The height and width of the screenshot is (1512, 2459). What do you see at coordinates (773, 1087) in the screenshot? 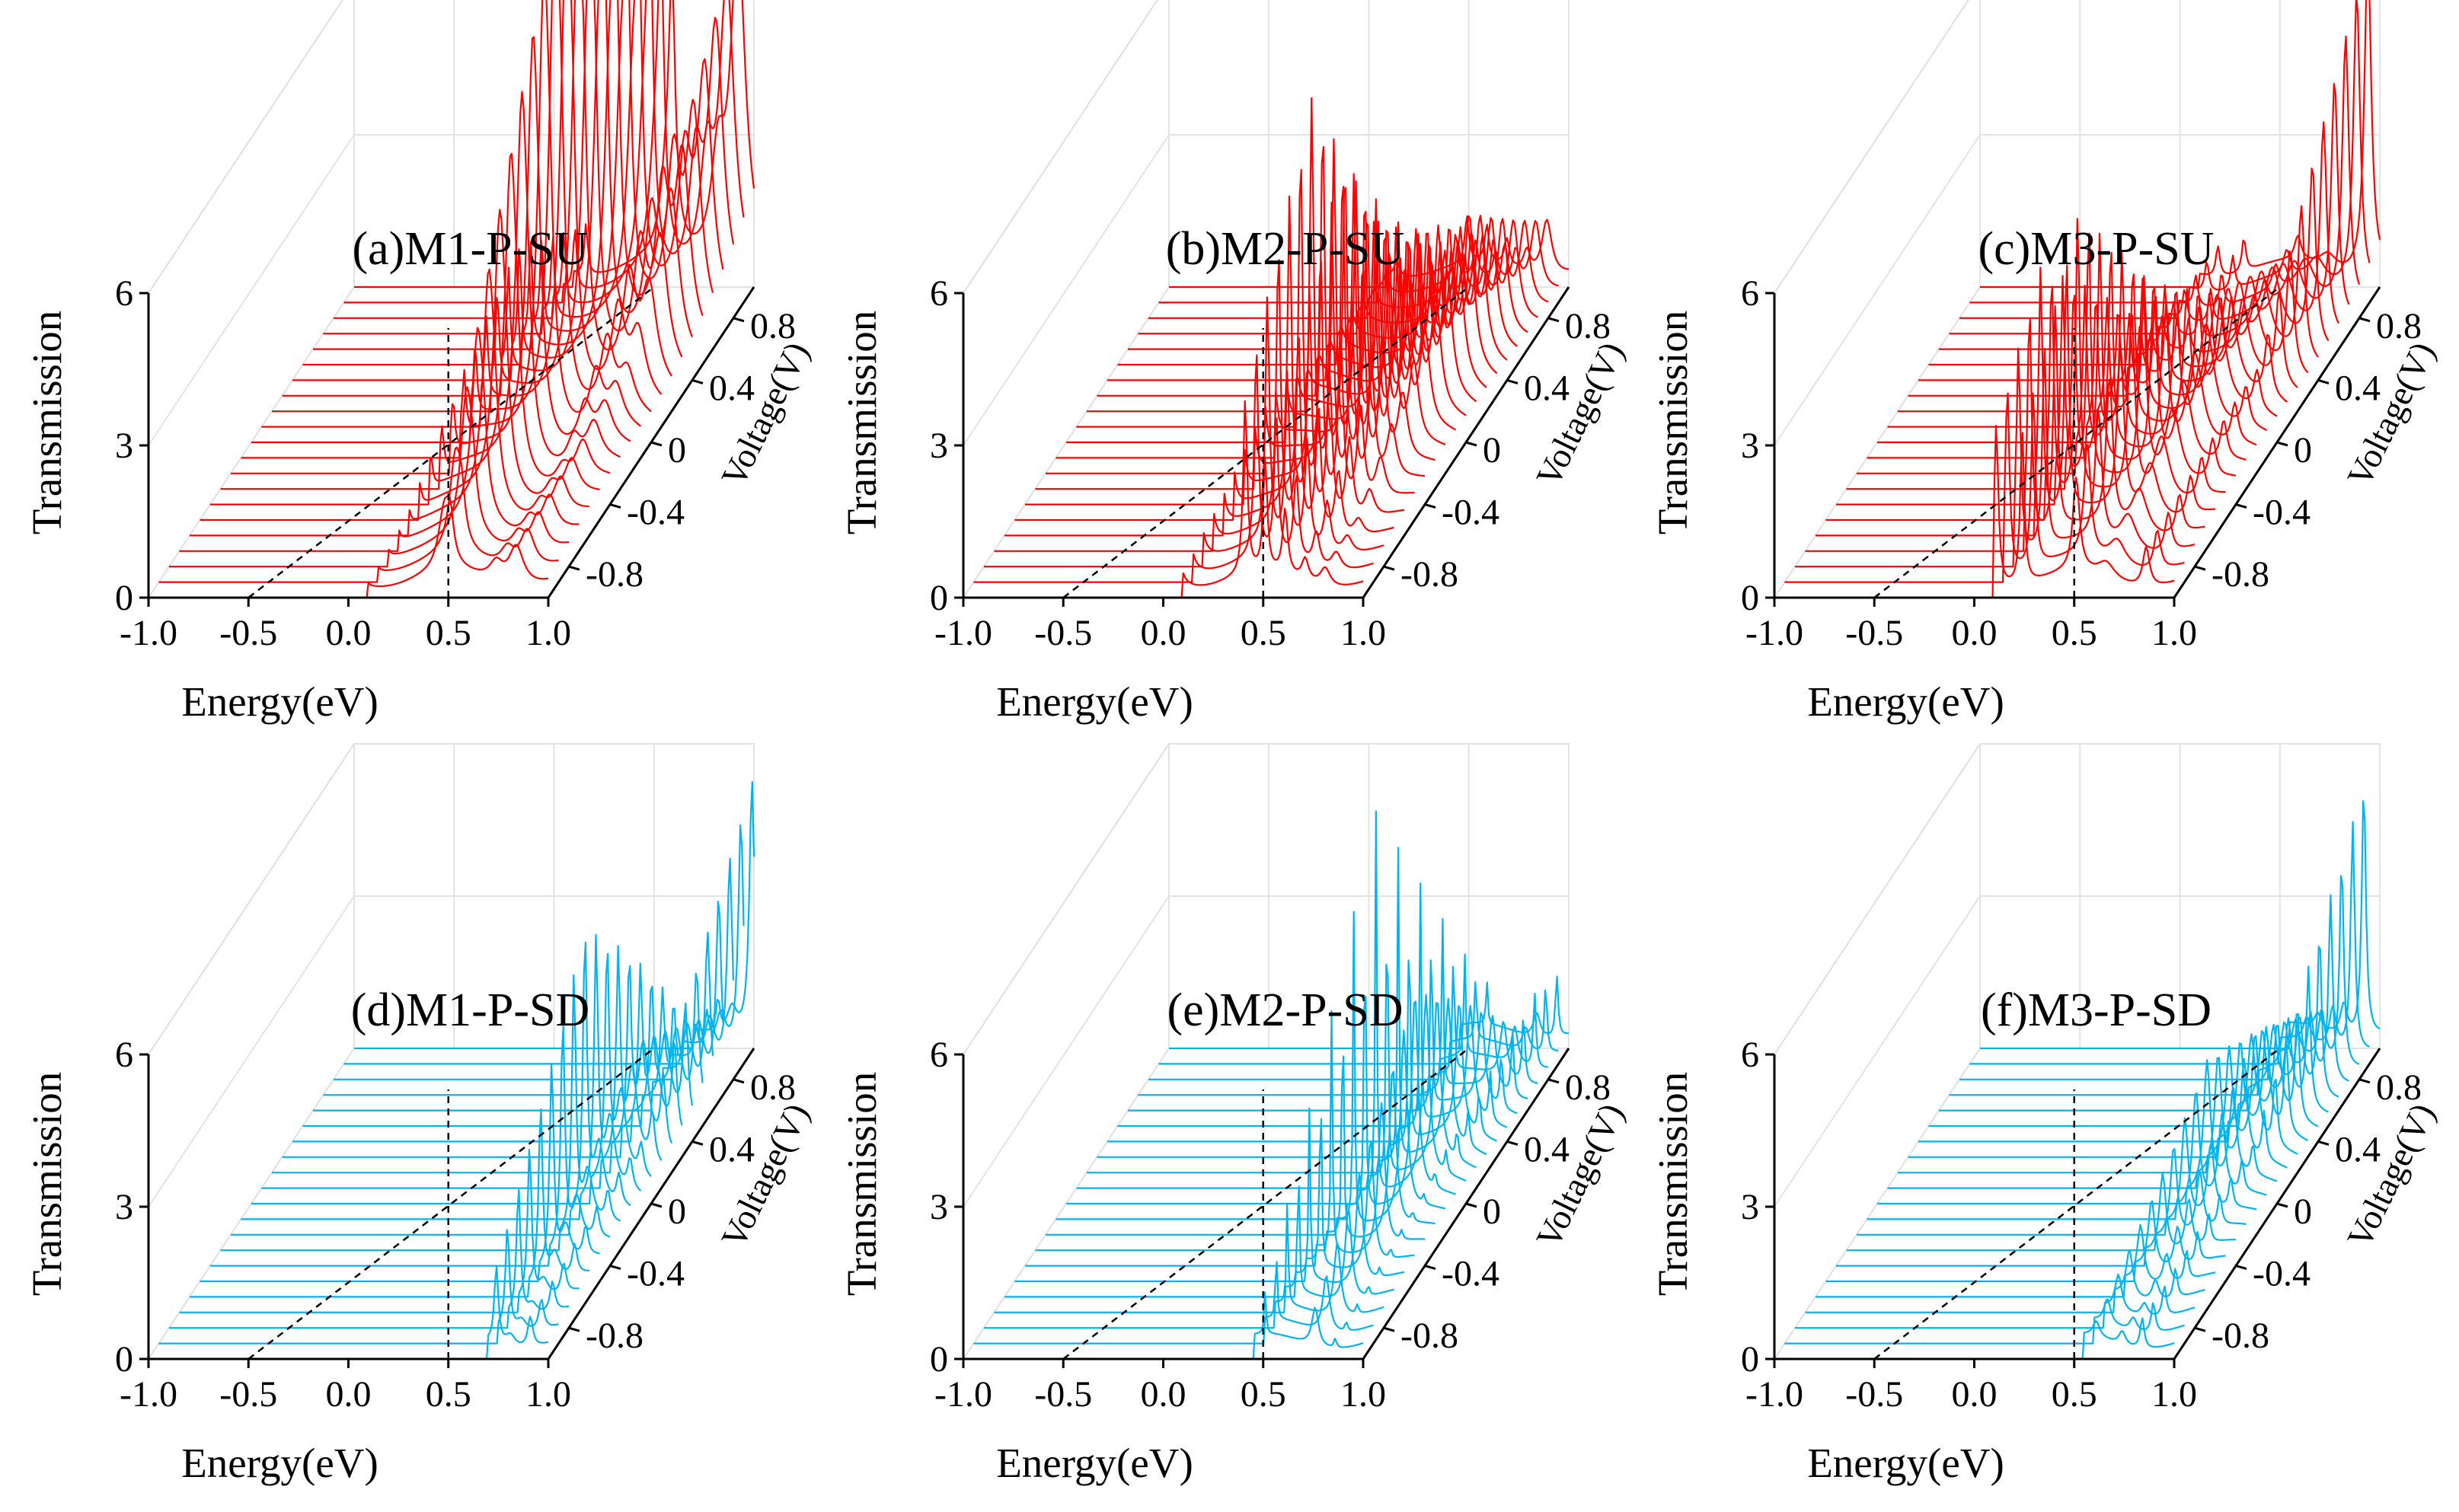
I see `z-tick-label: 0.8` at bounding box center [773, 1087].